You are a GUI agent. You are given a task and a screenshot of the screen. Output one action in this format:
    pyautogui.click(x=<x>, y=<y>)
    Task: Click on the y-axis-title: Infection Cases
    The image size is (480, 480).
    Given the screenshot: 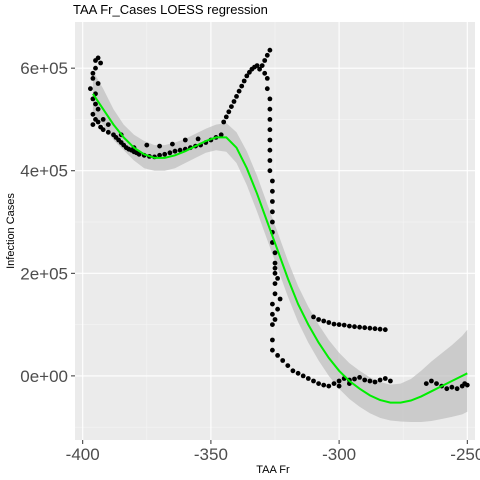 What is the action you would take?
    pyautogui.click(x=11, y=231)
    